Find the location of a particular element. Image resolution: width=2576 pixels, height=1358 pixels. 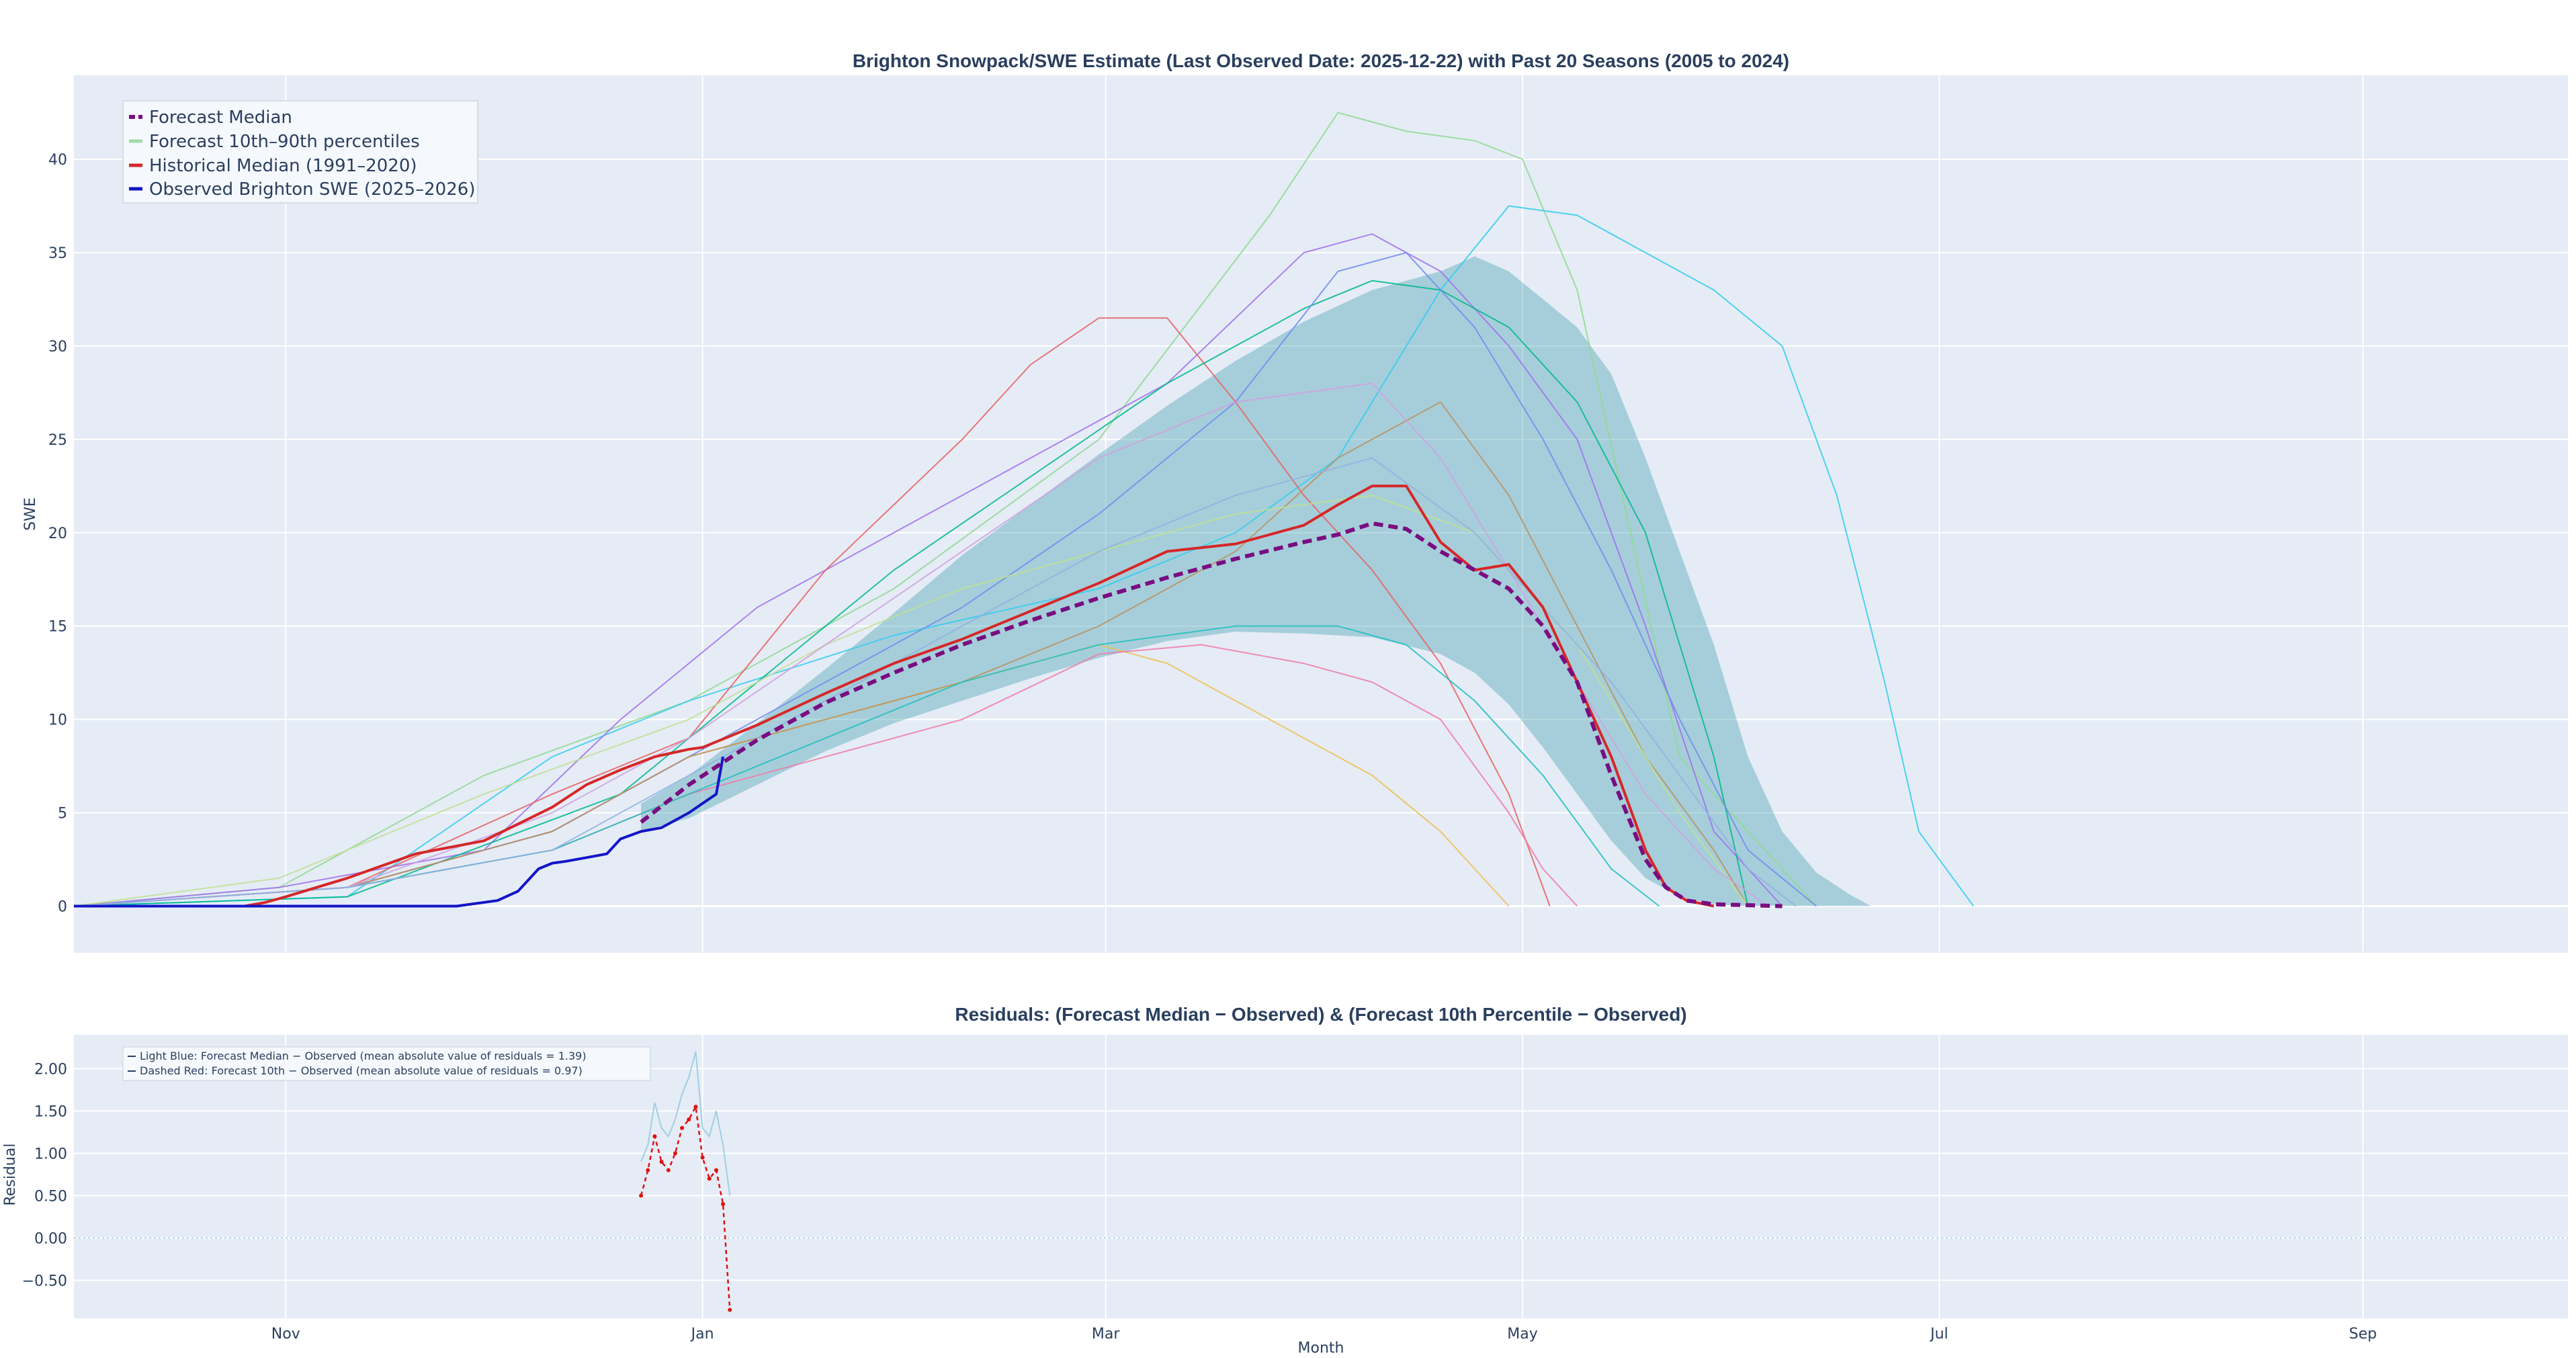

swe-y-tick-label: 40 is located at coordinates (57, 160).